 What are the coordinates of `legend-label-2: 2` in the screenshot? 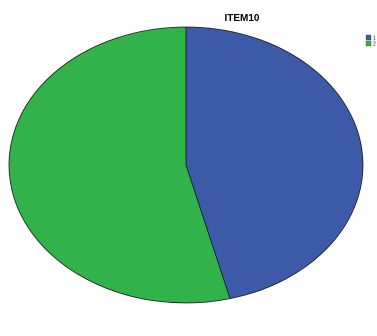 It's located at (374, 45).